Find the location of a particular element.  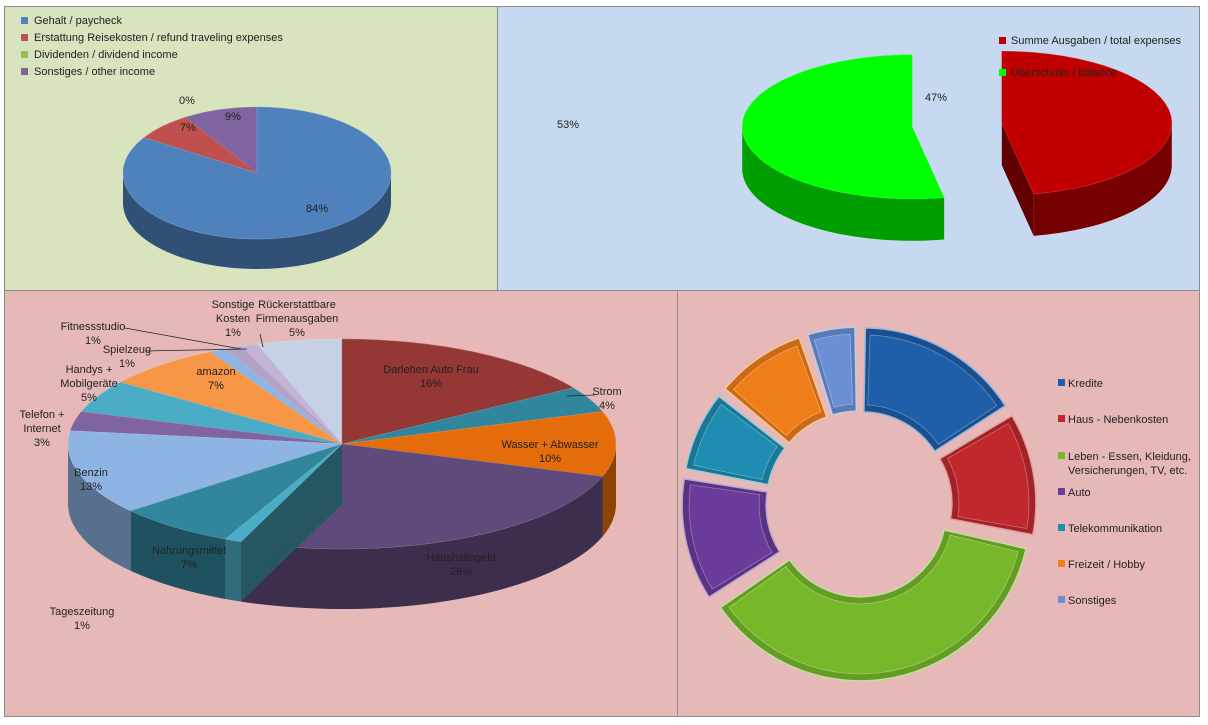

data-label-strom: Strom 4% is located at coordinates (606, 399).